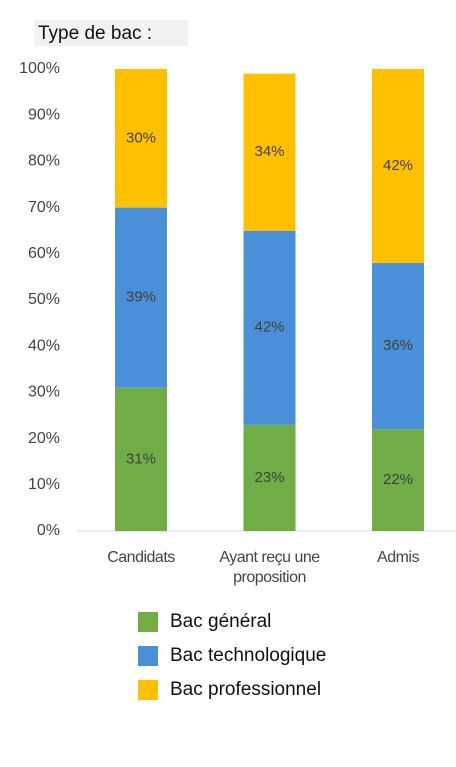 Image resolution: width=456 pixels, height=767 pixels. What do you see at coordinates (220, 621) in the screenshot?
I see `legend-label: Bac général` at bounding box center [220, 621].